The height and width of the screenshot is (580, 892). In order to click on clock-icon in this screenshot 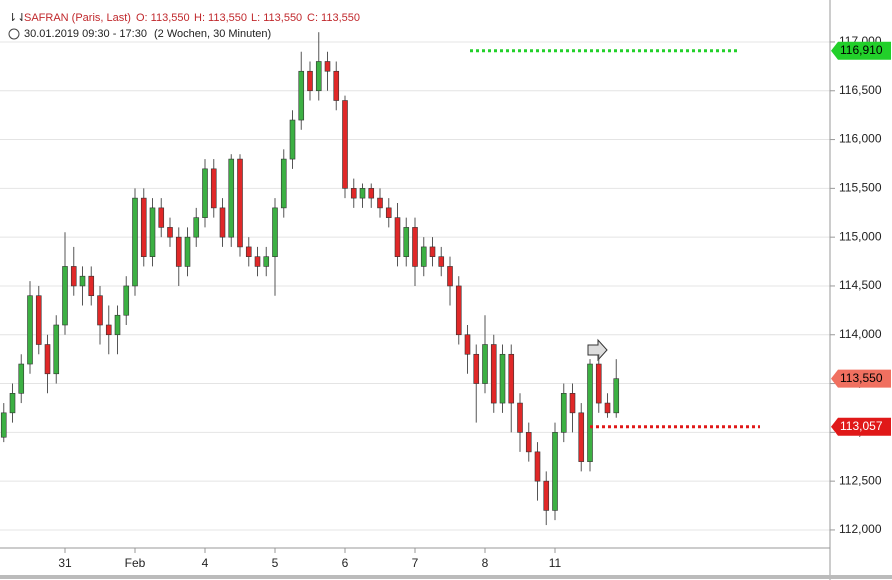, I will do `click(14, 34)`.